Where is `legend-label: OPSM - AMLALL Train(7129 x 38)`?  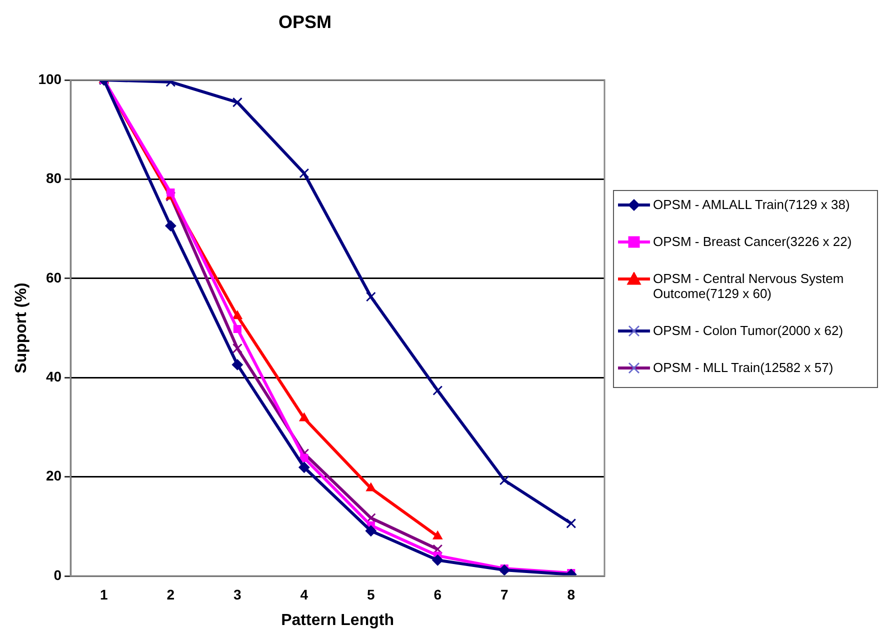 legend-label: OPSM - AMLALL Train(7129 x 38) is located at coordinates (751, 204).